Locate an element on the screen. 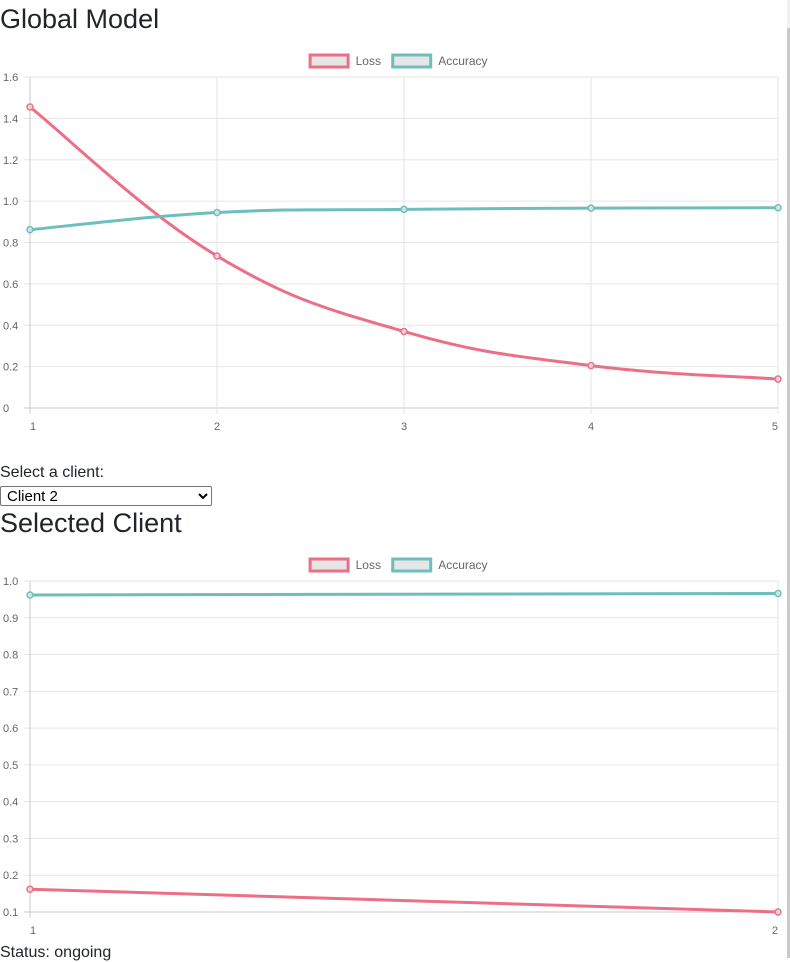 The height and width of the screenshot is (962, 790). client-select-label: Select a client: is located at coordinates (52, 472).